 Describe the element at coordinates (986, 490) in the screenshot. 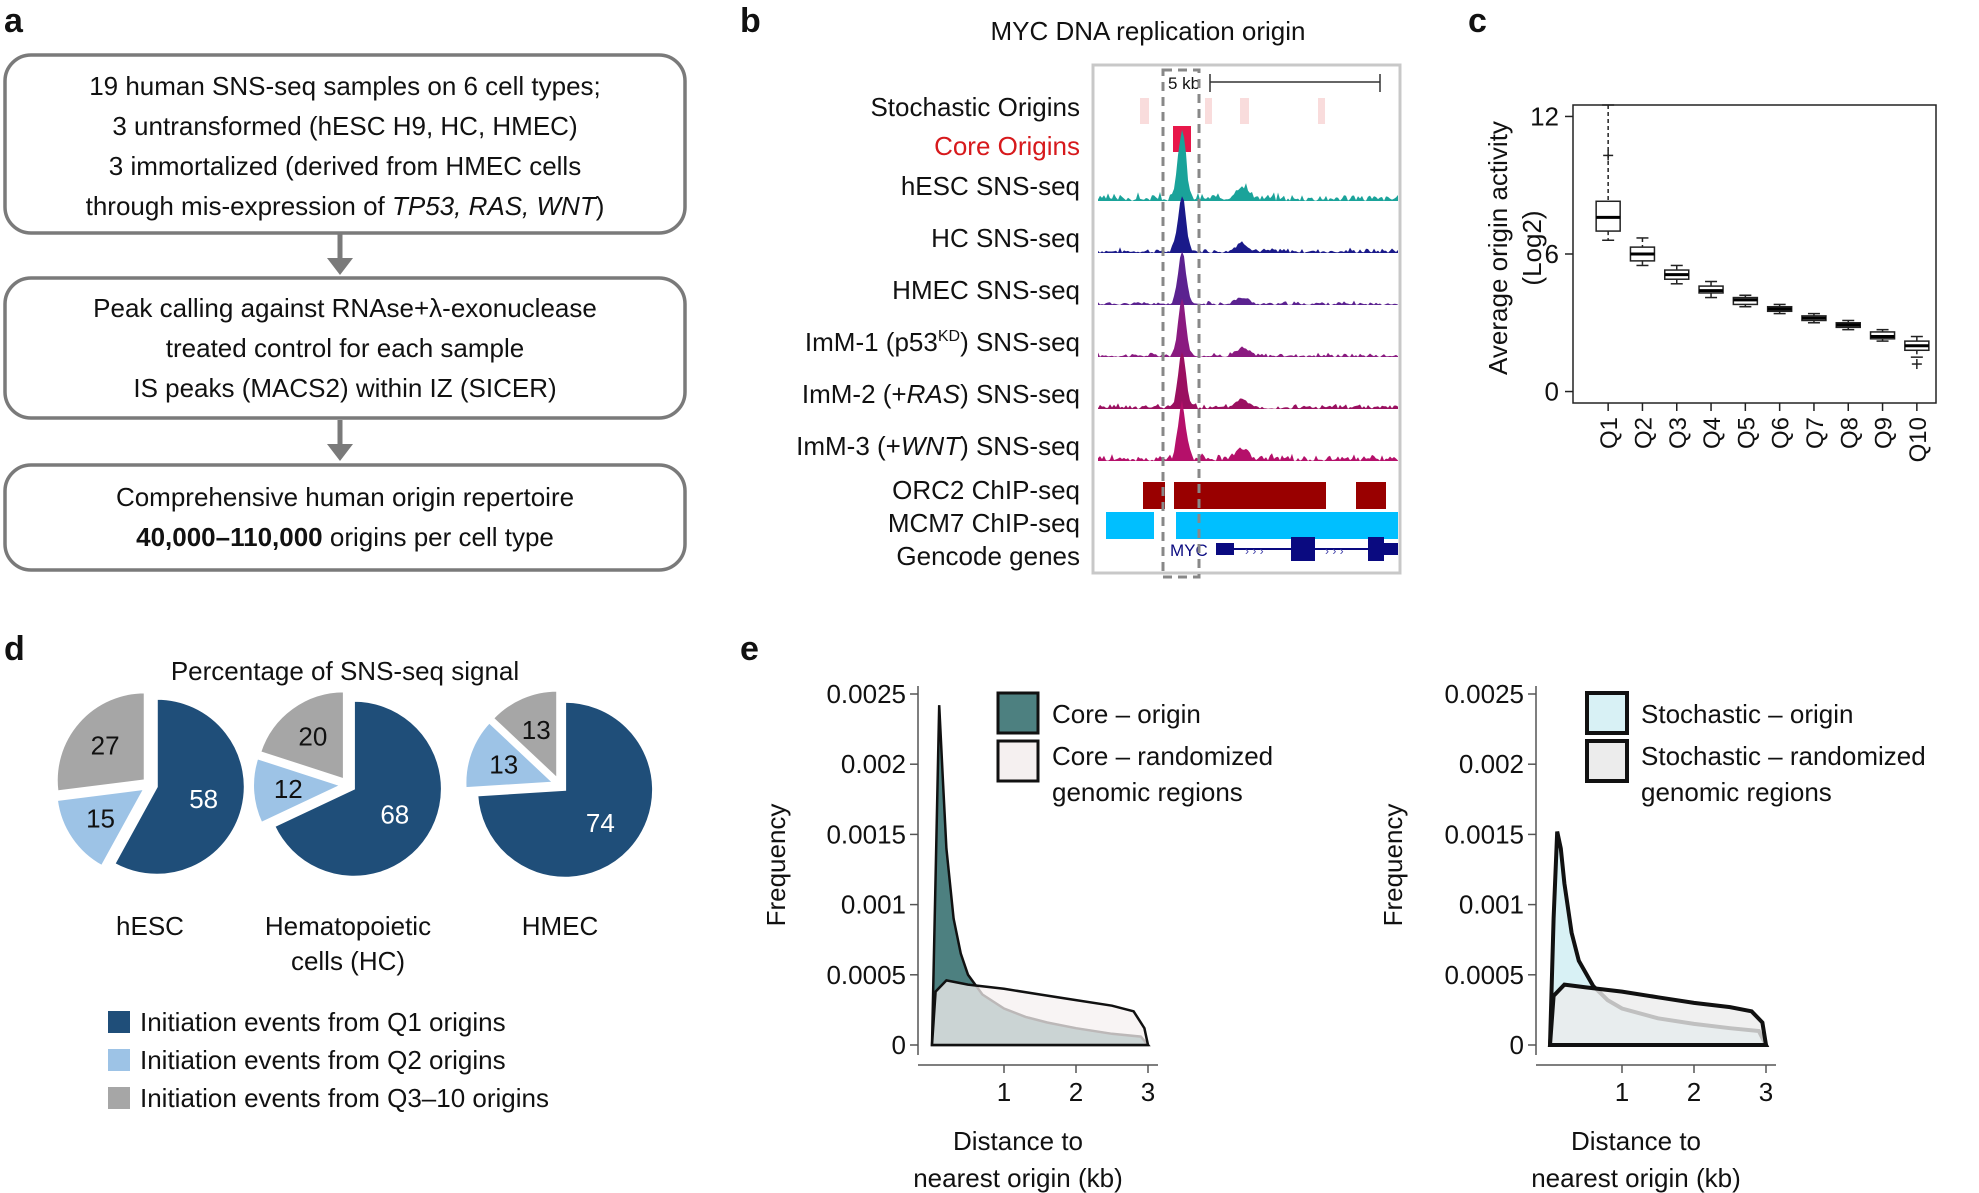

I see `track-label-orc2: ORC2 ChIP-seq` at that location.